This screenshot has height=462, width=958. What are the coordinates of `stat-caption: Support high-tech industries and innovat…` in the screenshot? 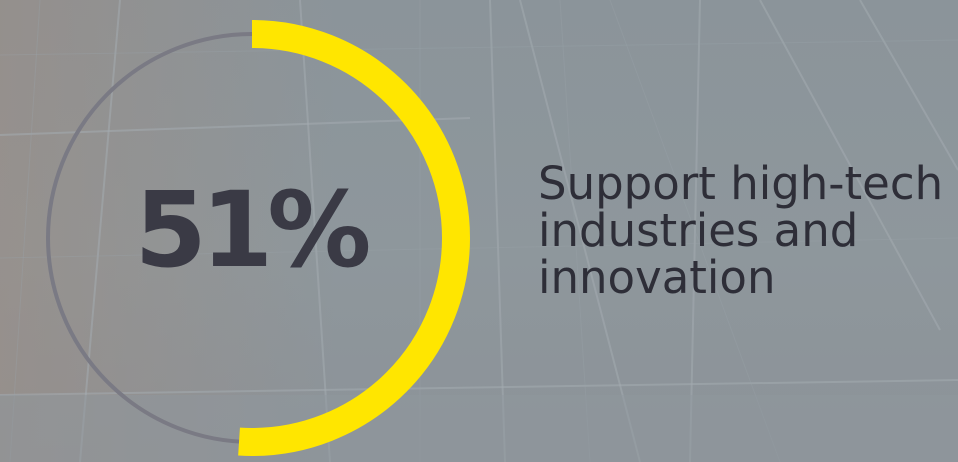 It's located at (741, 230).